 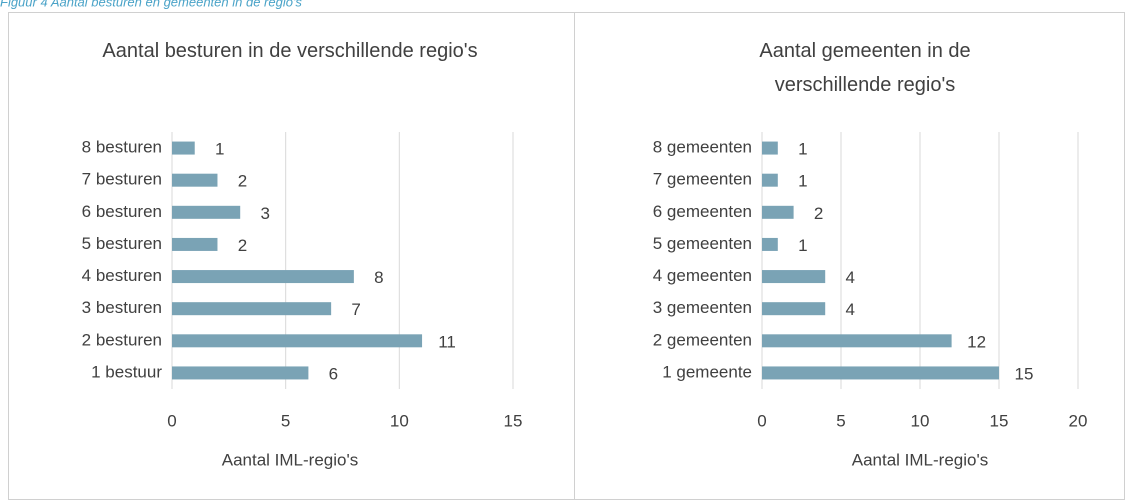 What do you see at coordinates (122, 275) in the screenshot?
I see `y-tick-label: 4 besturen` at bounding box center [122, 275].